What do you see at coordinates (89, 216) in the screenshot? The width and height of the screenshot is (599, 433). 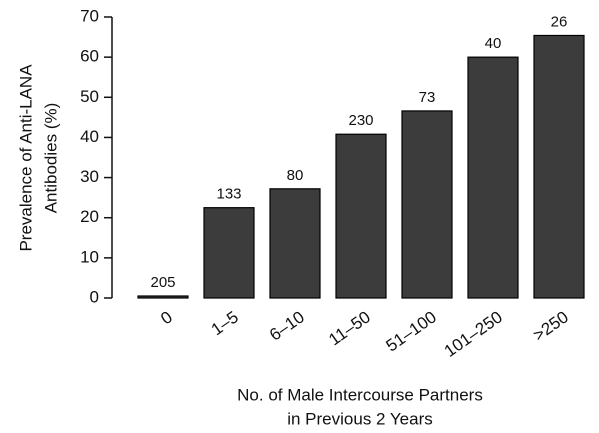 I see `y-tick-label: 20` at bounding box center [89, 216].